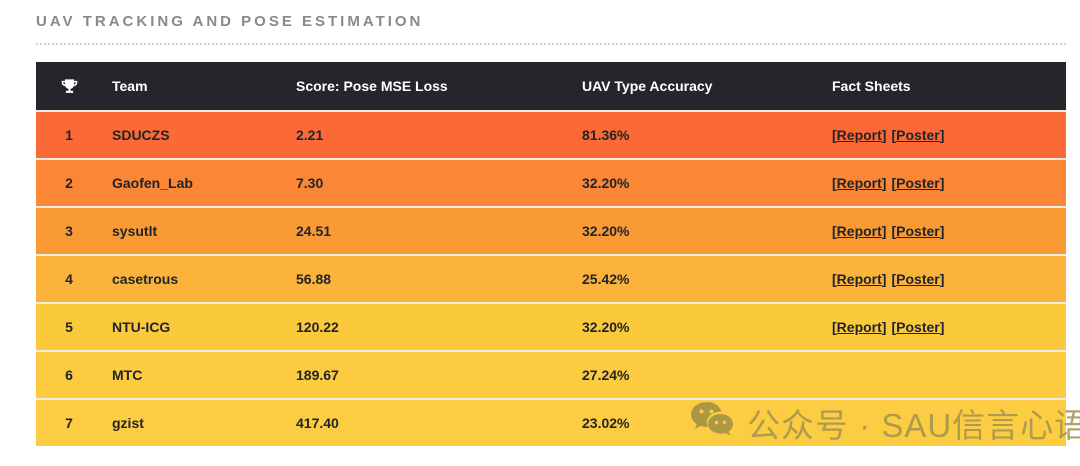 The height and width of the screenshot is (466, 1080). I want to click on rank-cell: 4, so click(69, 279).